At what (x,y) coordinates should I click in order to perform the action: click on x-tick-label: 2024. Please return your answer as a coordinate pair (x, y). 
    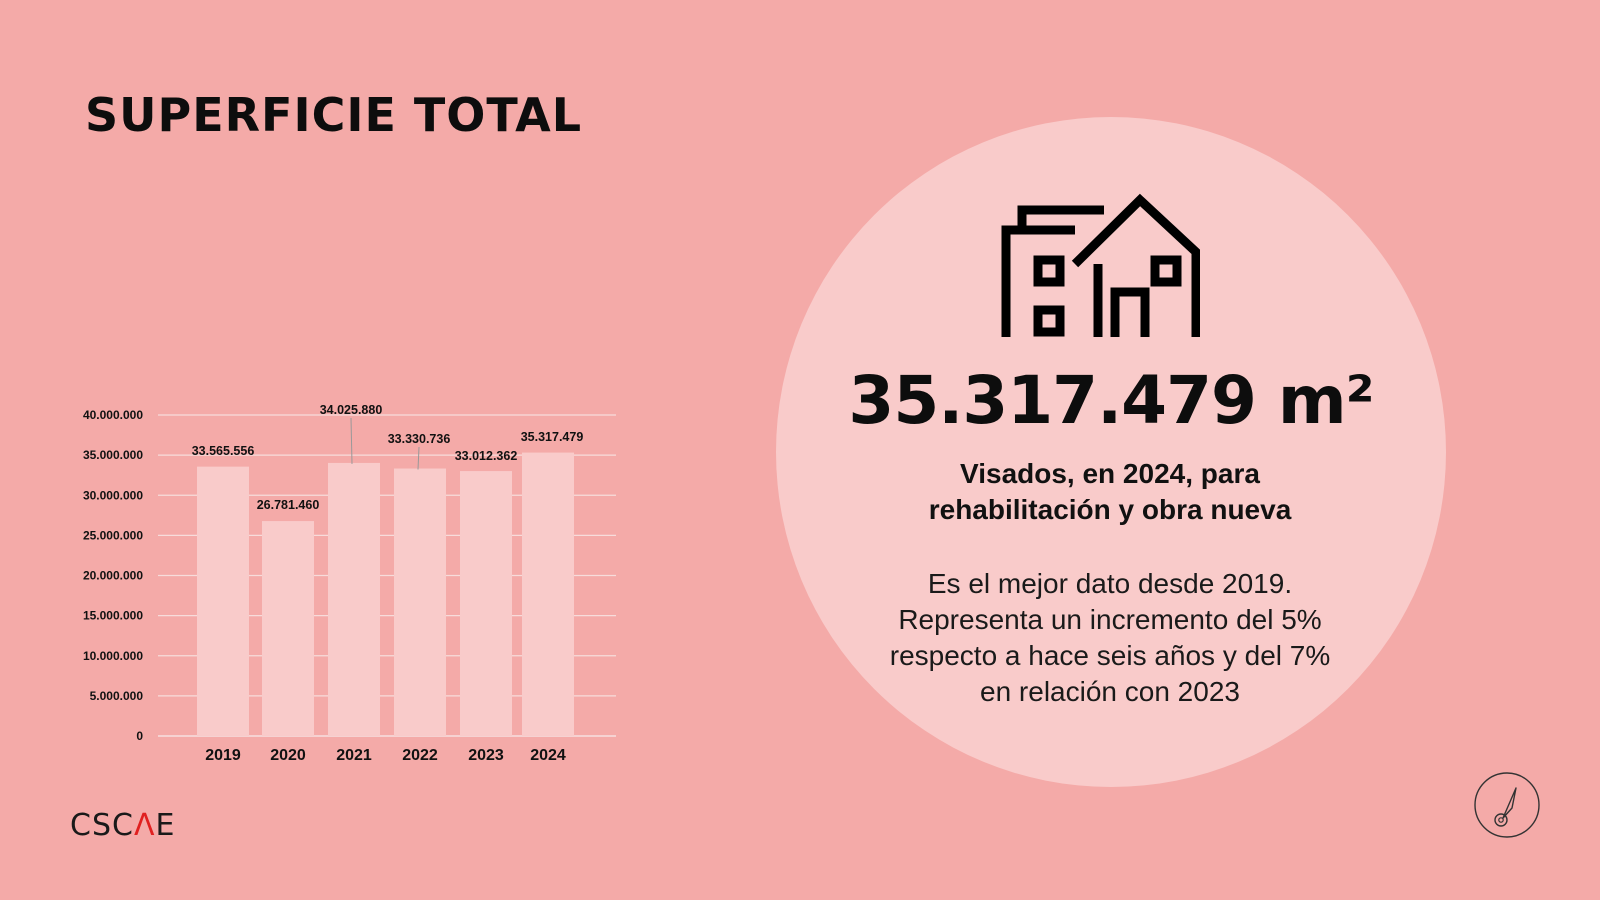
    Looking at the image, I should click on (548, 755).